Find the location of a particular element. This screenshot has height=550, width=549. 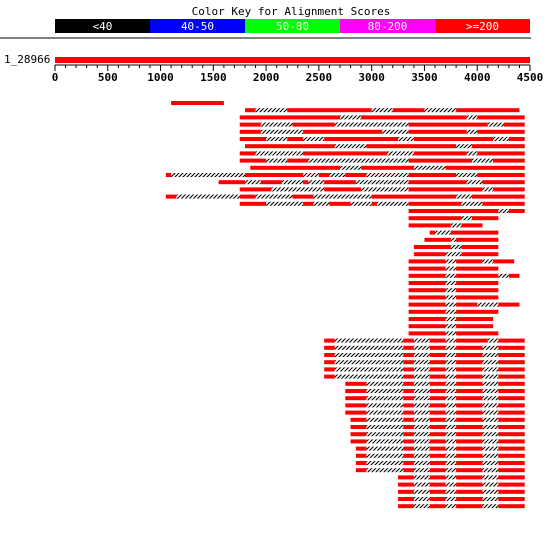

color-key: <40 40-50 50-80 80-200 >=200 is located at coordinates (292, 26).